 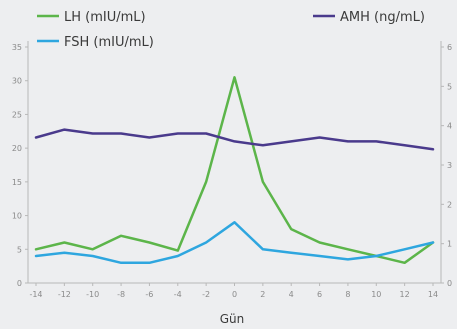 What do you see at coordinates (17, 216) in the screenshot?
I see `left-tick-label: 10` at bounding box center [17, 216].